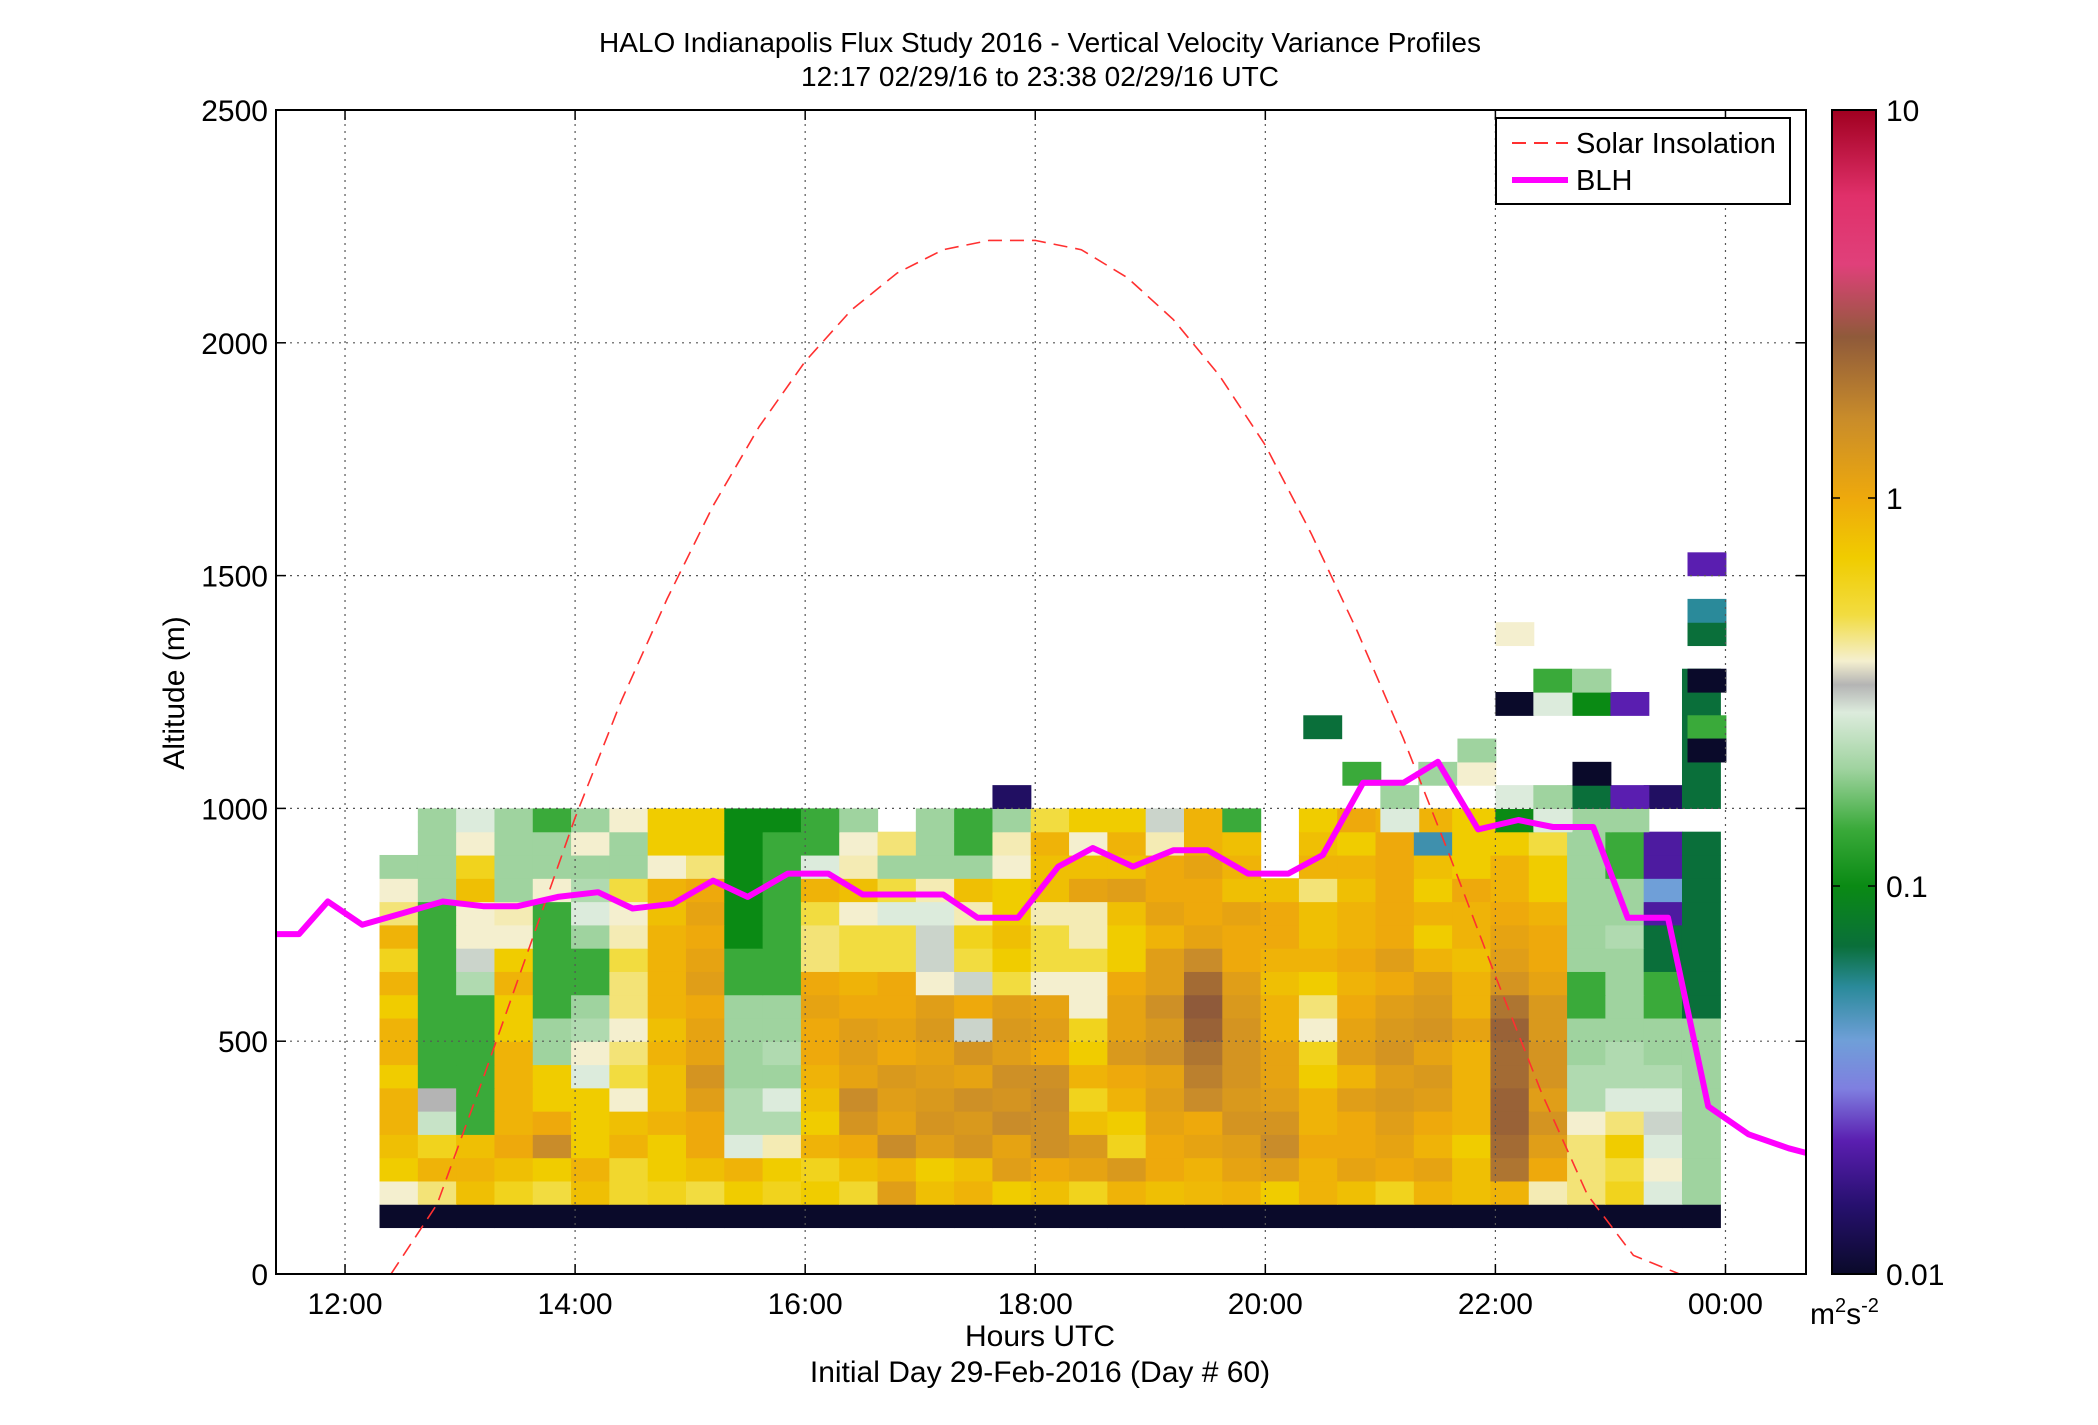 This screenshot has width=2098, height=1425. Describe the element at coordinates (1907, 887) in the screenshot. I see `colorbar-tick-label-1: 0.1` at that location.